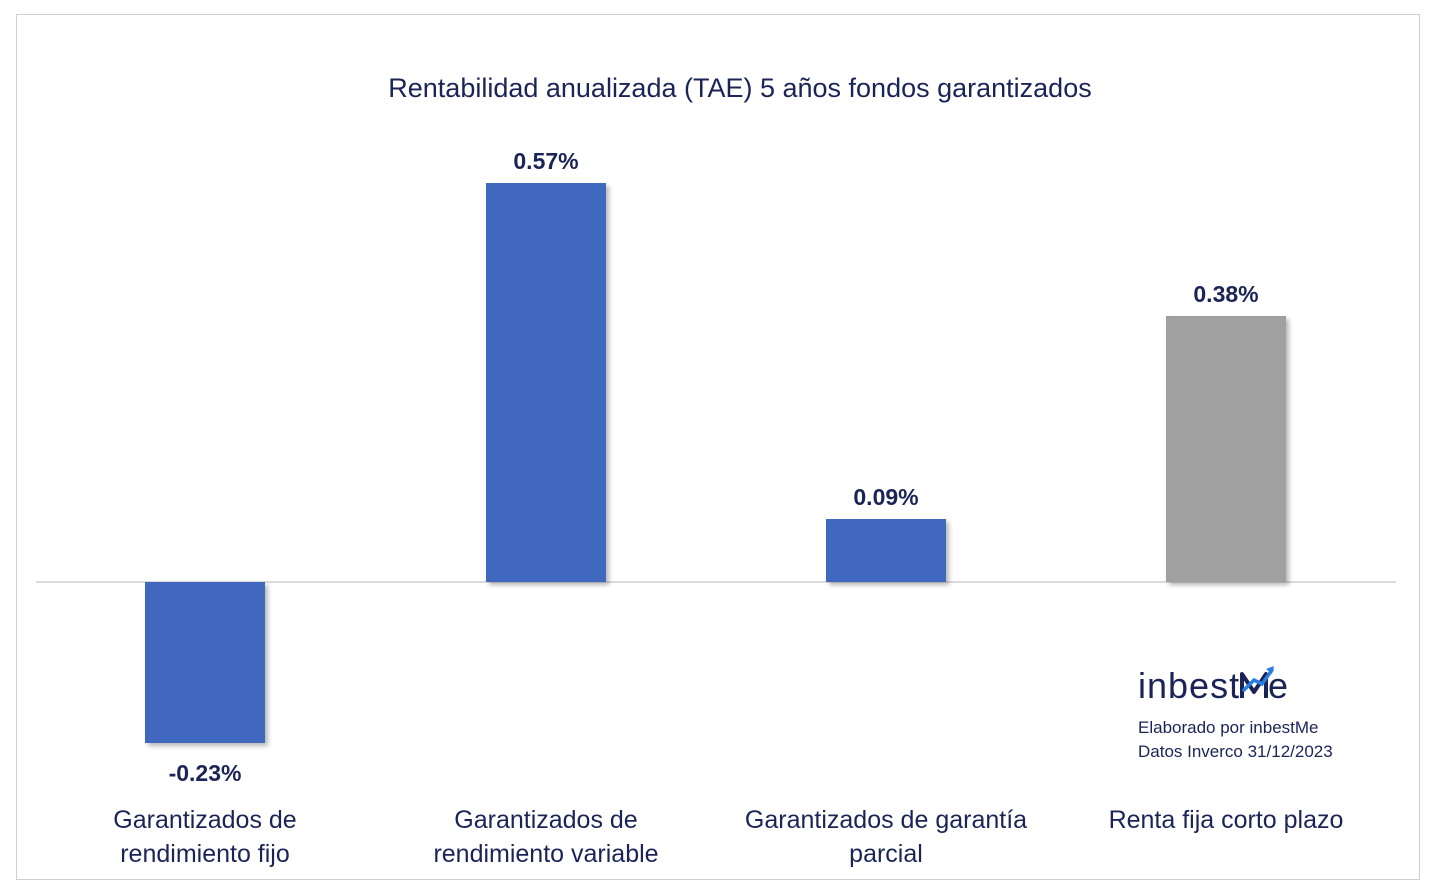  I want to click on category-label-2-line-2: rendimiento variable, so click(545, 854).